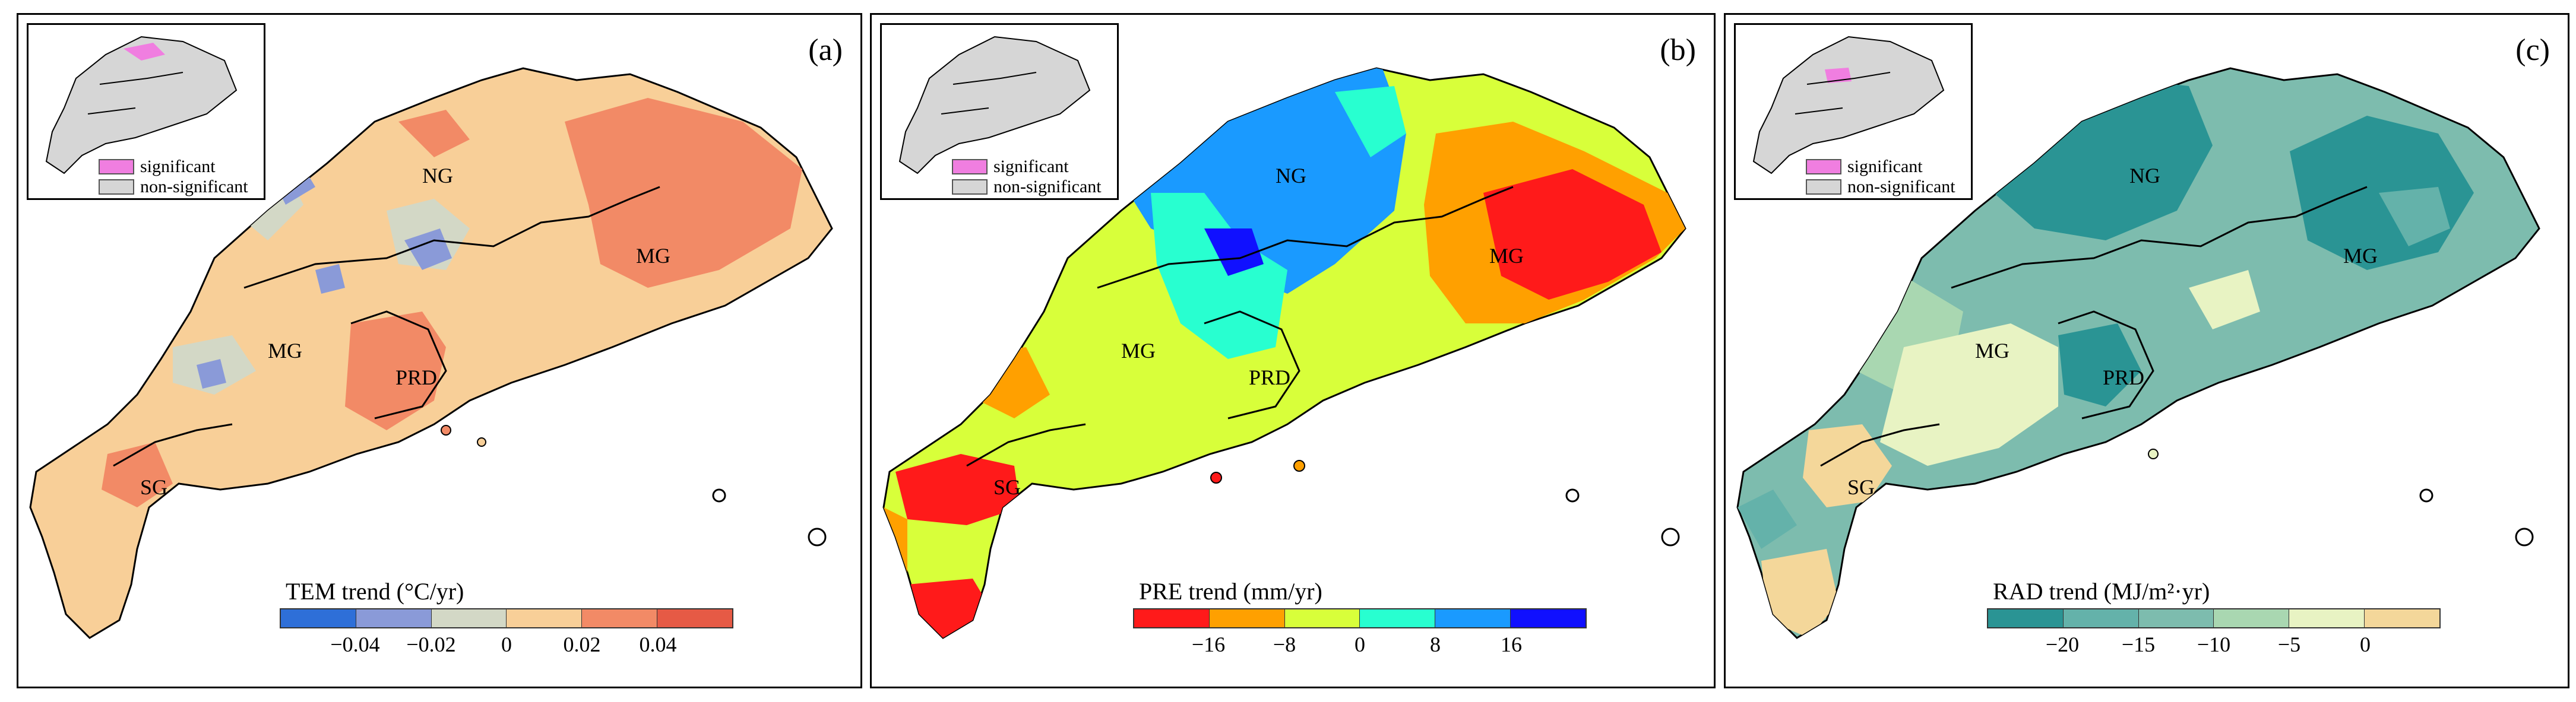 This screenshot has width=2576, height=702. I want to click on colorbar-tick: −0.02, so click(431, 644).